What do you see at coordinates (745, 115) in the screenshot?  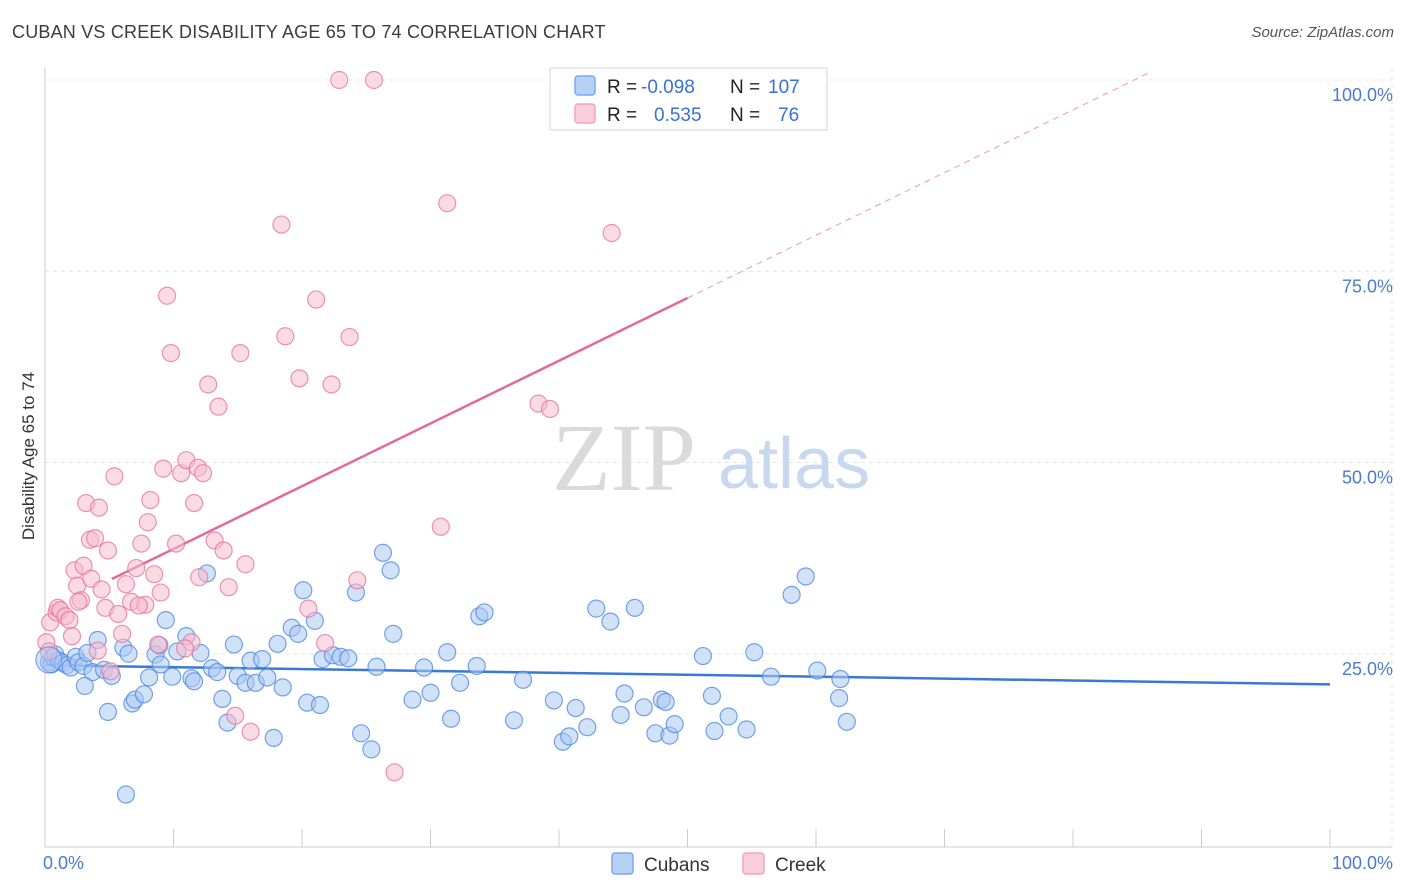 I see `legend-n-label-creek: N =` at bounding box center [745, 115].